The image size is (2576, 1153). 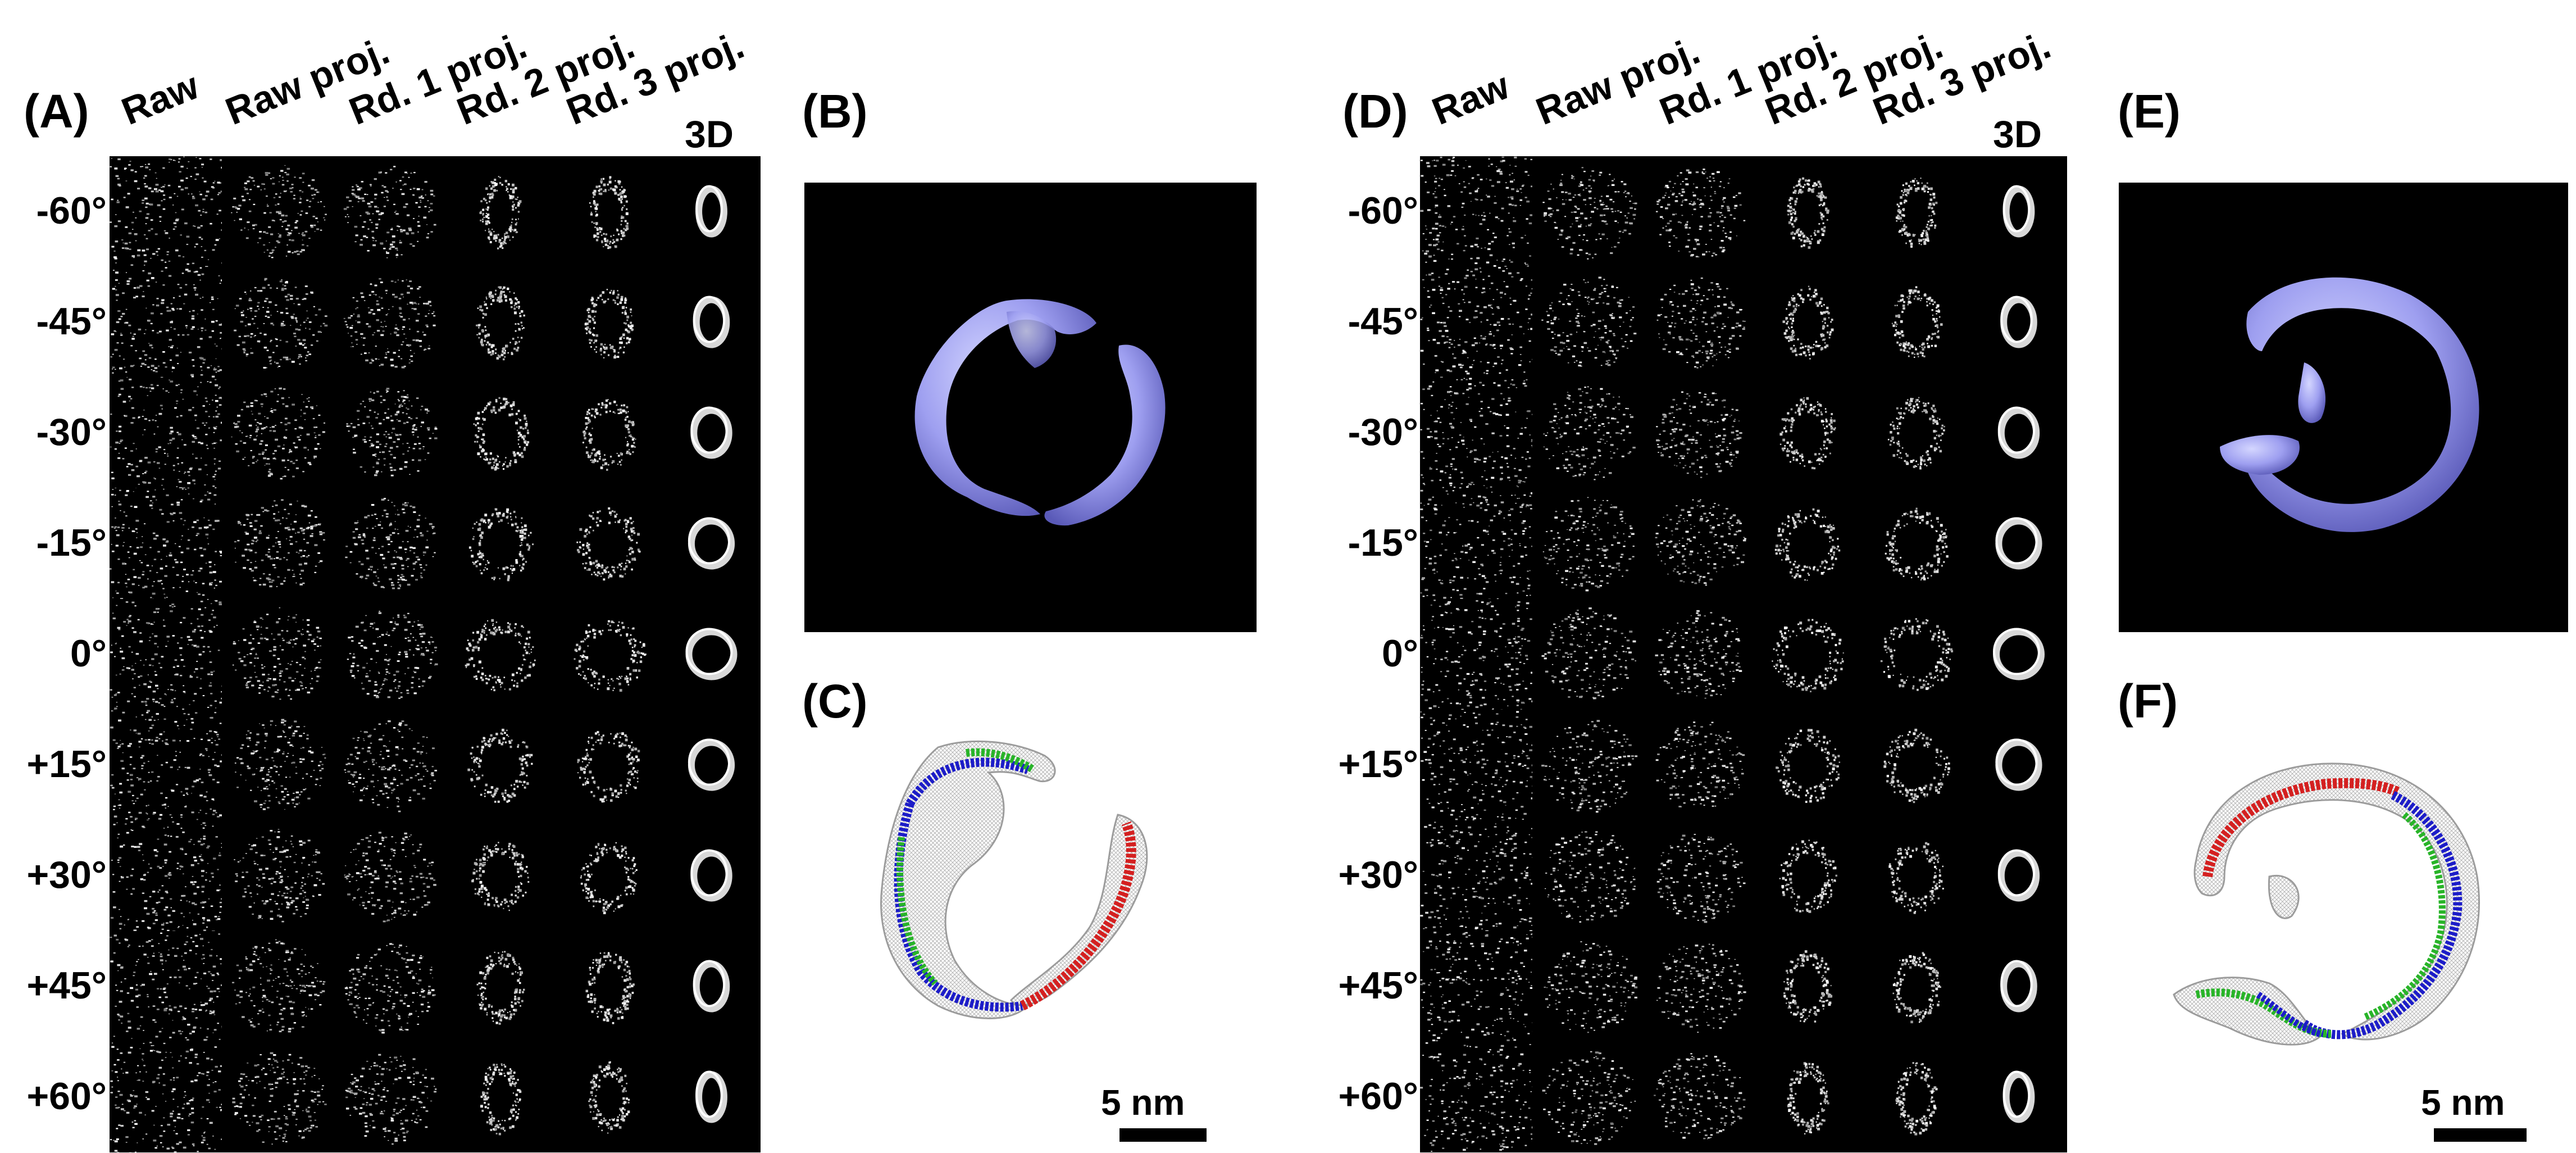 What do you see at coordinates (56, 111) in the screenshot?
I see `panel-label-a: (A)` at bounding box center [56, 111].